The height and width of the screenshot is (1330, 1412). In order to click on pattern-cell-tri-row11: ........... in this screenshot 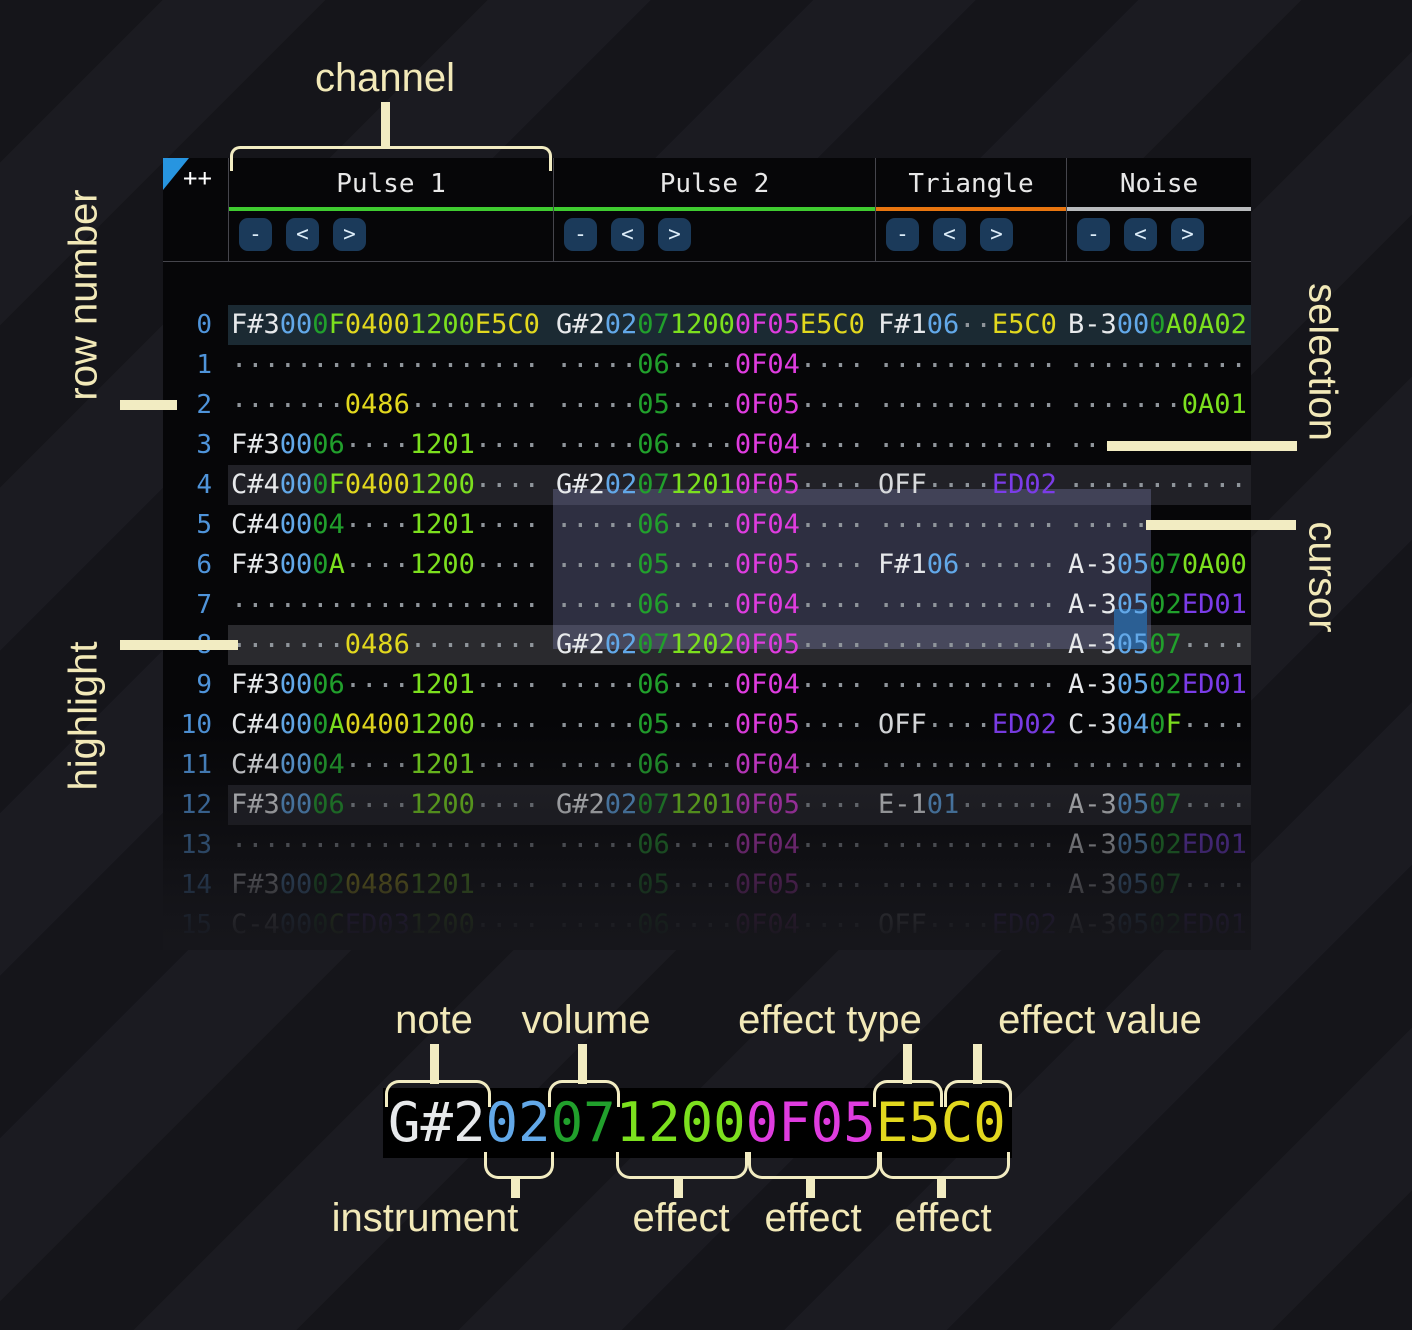, I will do `click(970, 765)`.